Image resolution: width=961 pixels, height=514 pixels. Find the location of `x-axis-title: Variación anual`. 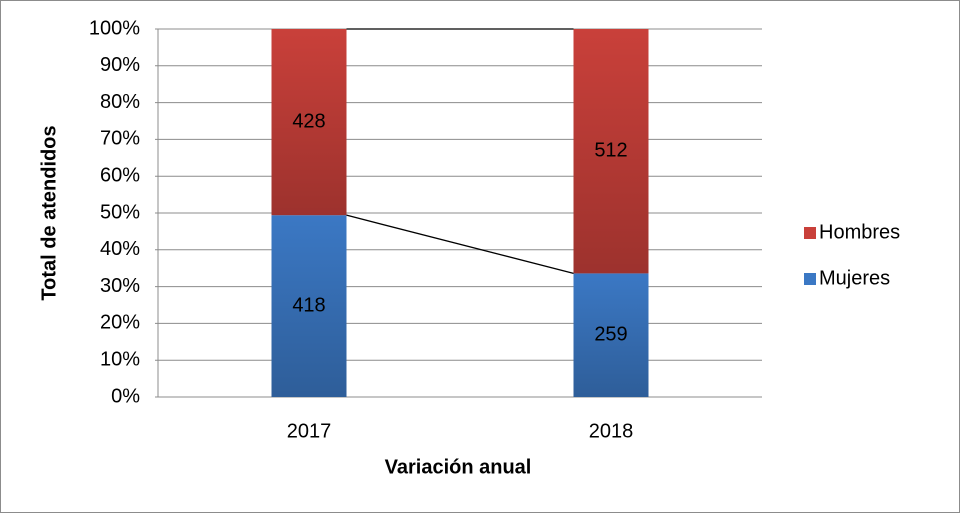

x-axis-title: Variación anual is located at coordinates (458, 467).